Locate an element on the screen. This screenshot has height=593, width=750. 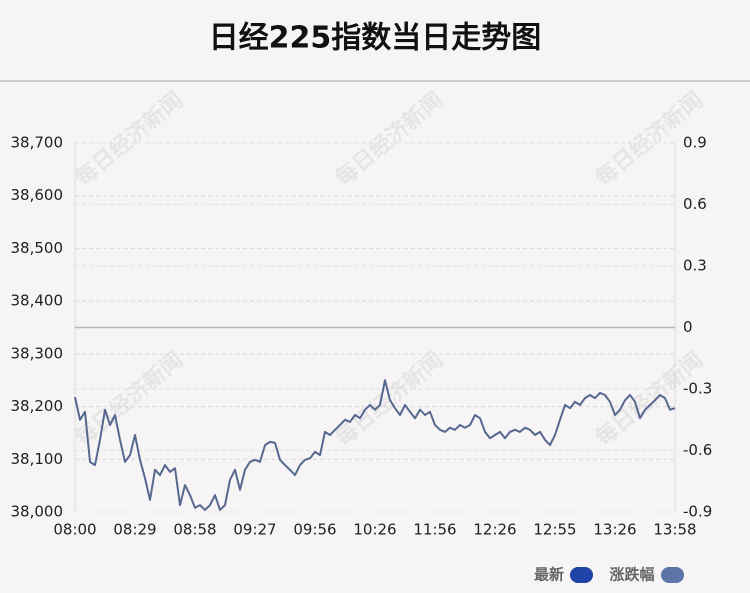
y2-tick-label: -0.6 is located at coordinates (697, 450).